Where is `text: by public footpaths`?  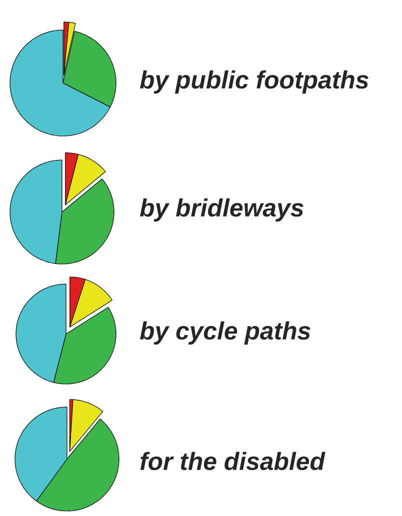
text: by public footpaths is located at coordinates (254, 82).